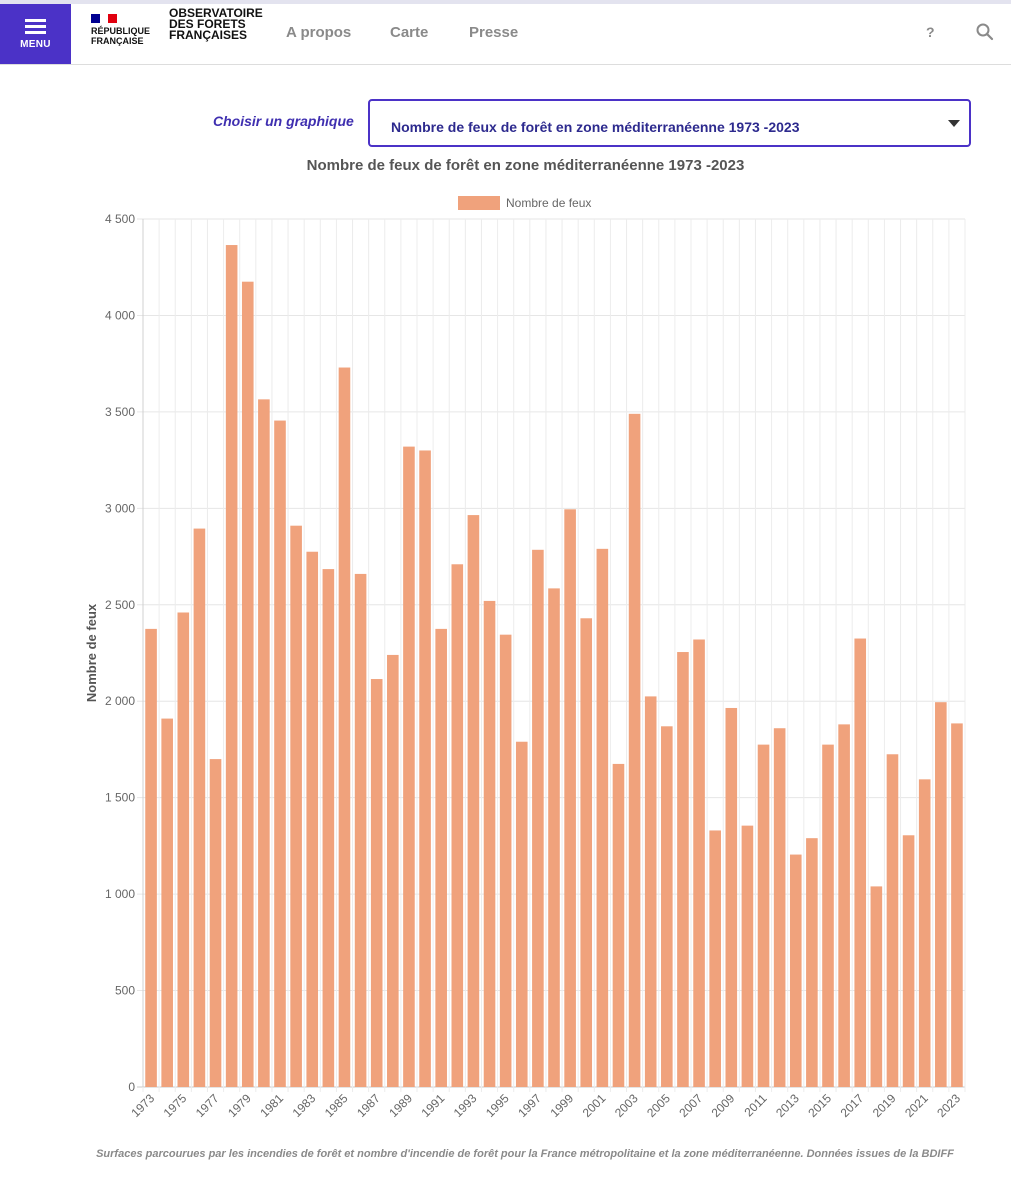  I want to click on x-tick-label: 1993, so click(465, 1105).